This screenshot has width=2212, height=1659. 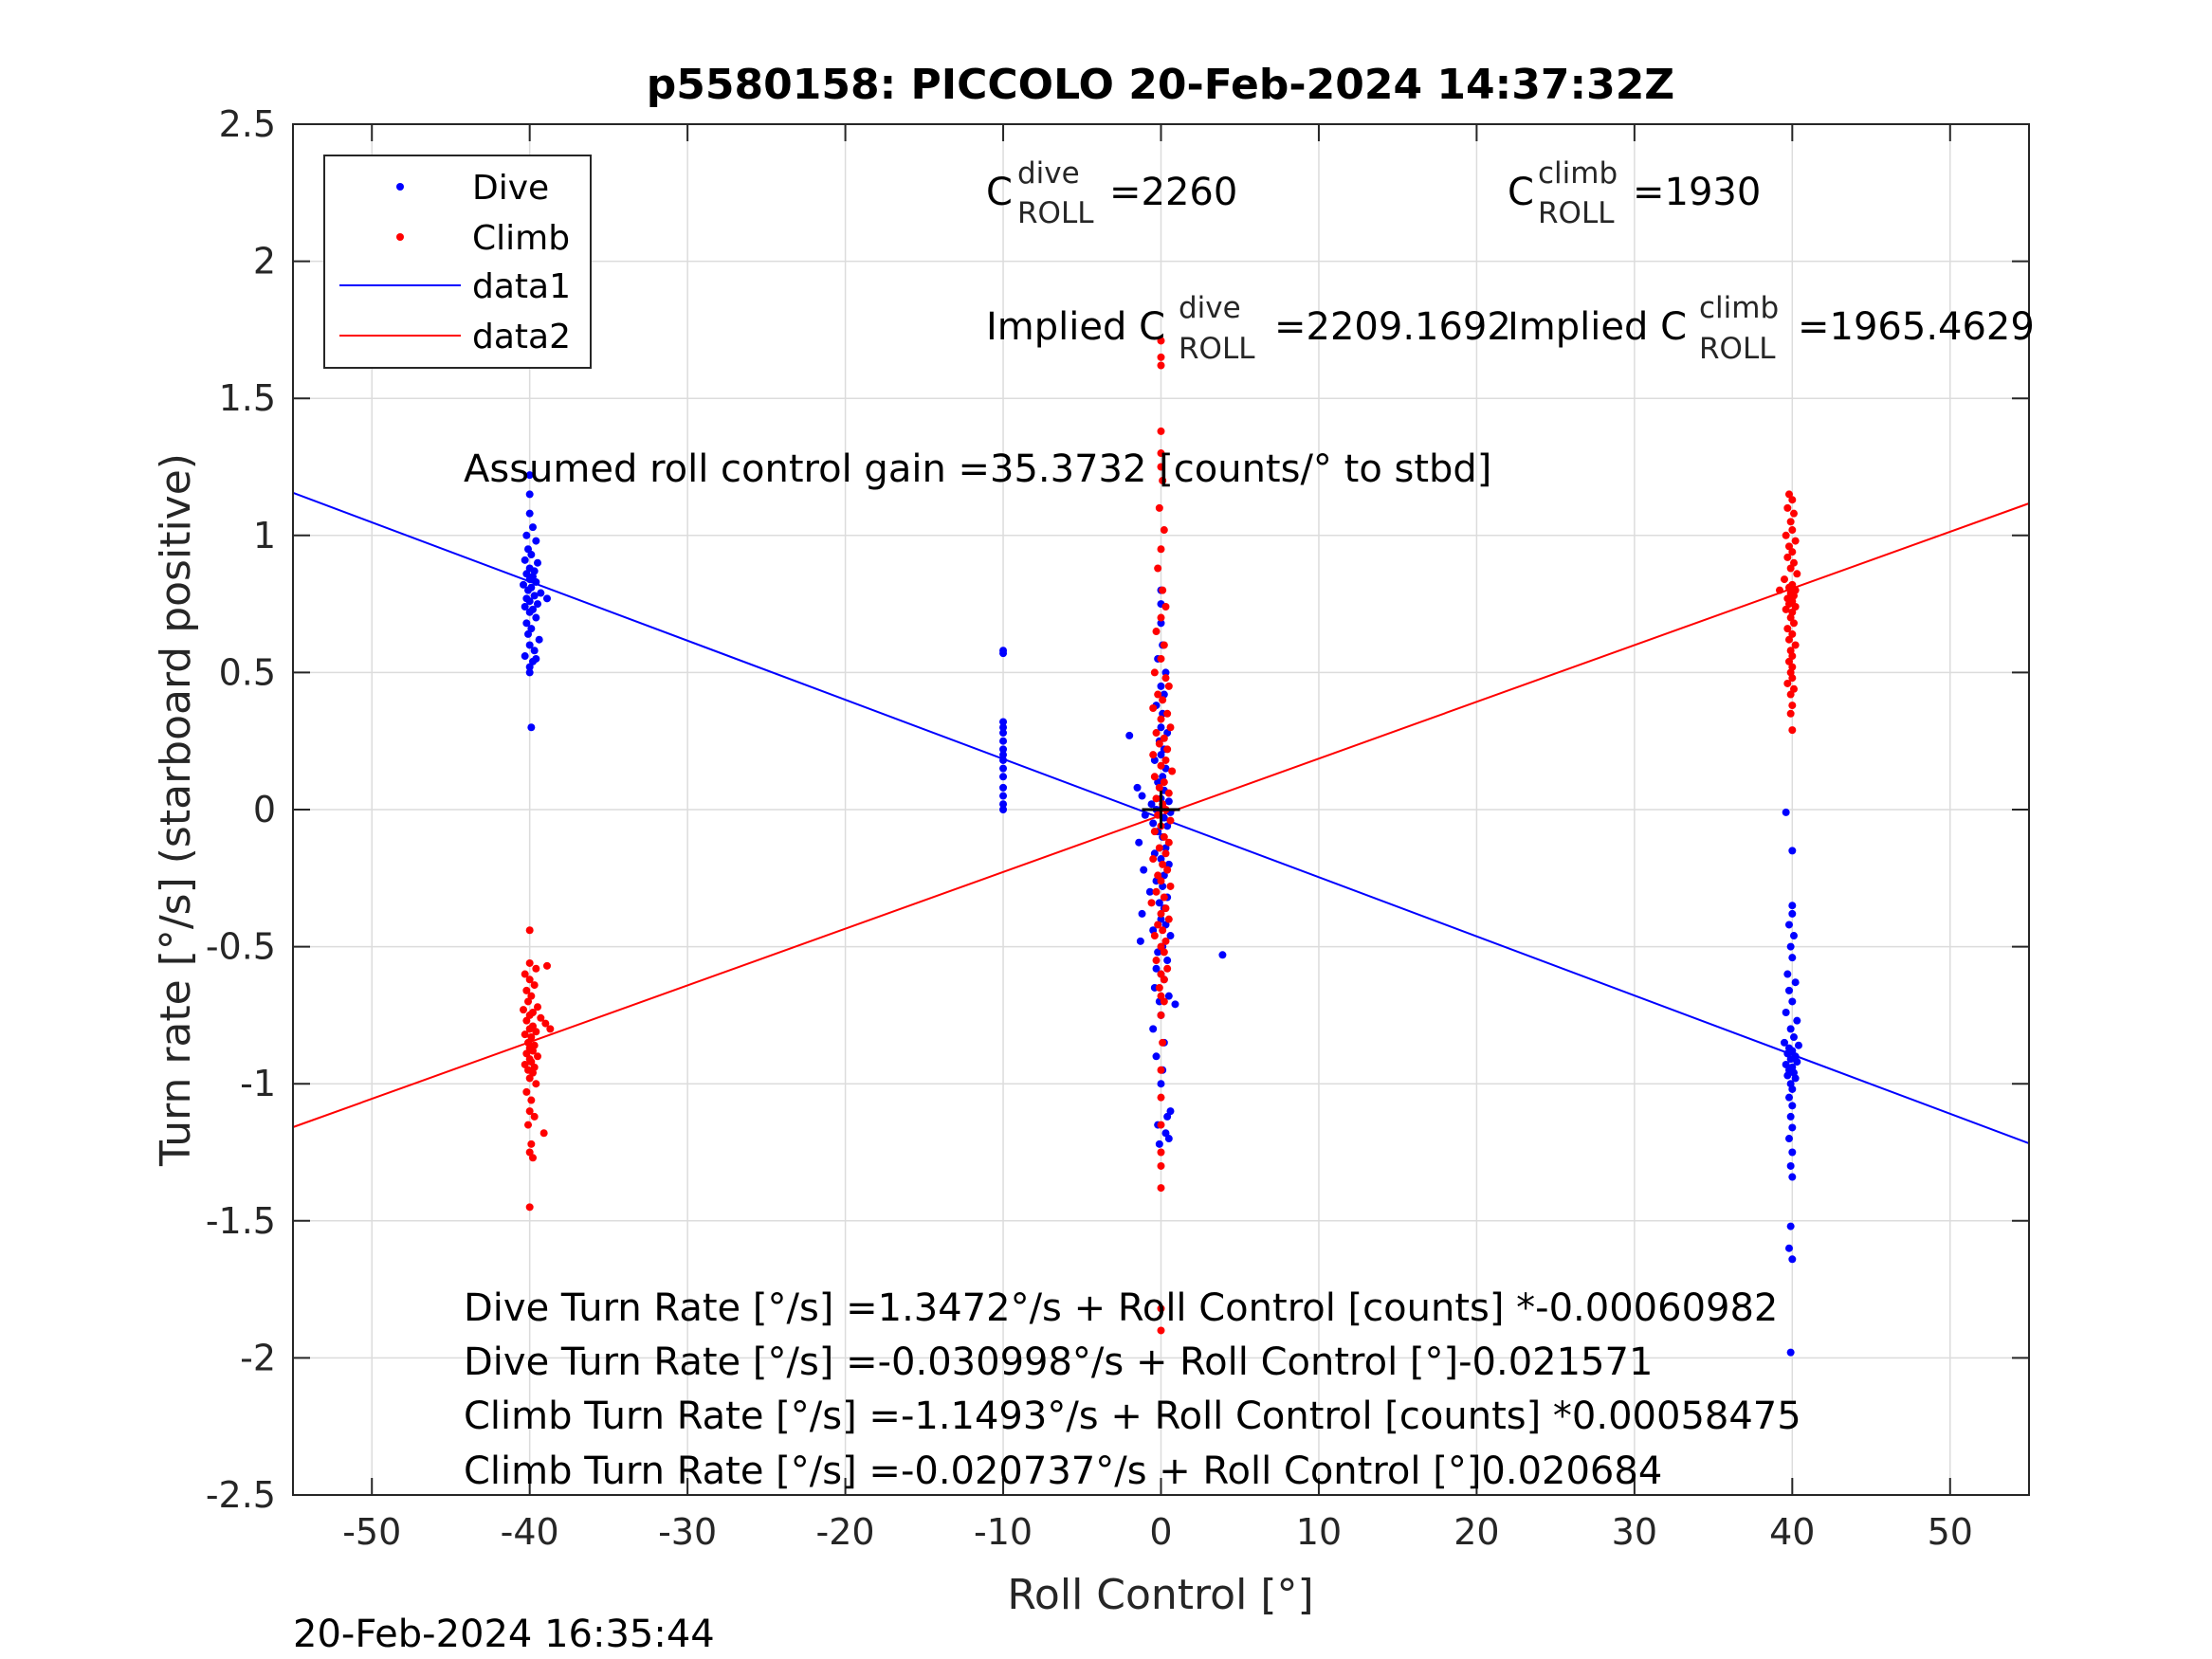 I want to click on legend-box, so click(x=457, y=262).